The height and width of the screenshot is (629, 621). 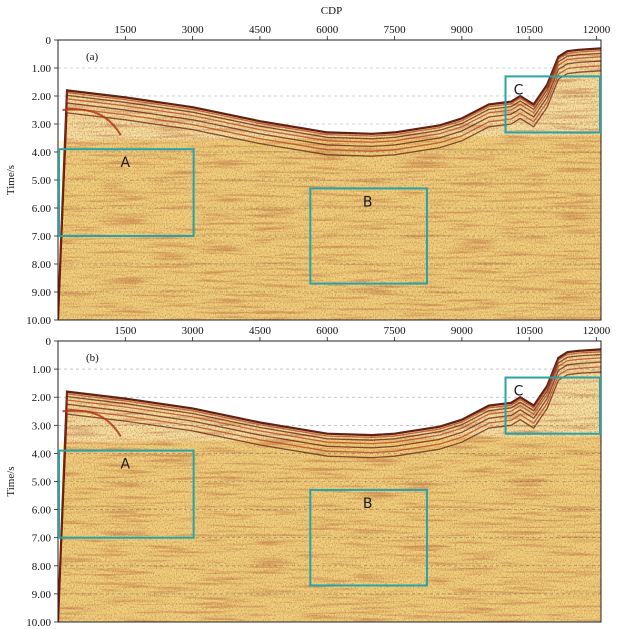 What do you see at coordinates (331, 11) in the screenshot?
I see `x-axis-title: CDP` at bounding box center [331, 11].